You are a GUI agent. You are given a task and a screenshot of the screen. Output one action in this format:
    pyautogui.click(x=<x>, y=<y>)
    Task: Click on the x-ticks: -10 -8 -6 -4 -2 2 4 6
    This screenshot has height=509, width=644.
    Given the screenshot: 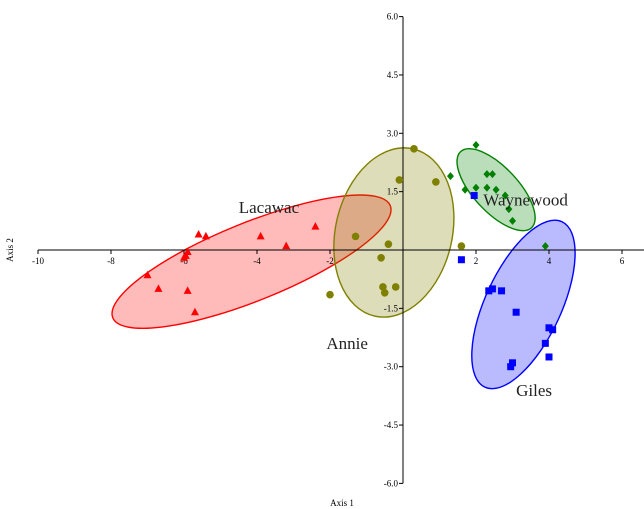 What is the action you would take?
    pyautogui.click(x=328, y=258)
    